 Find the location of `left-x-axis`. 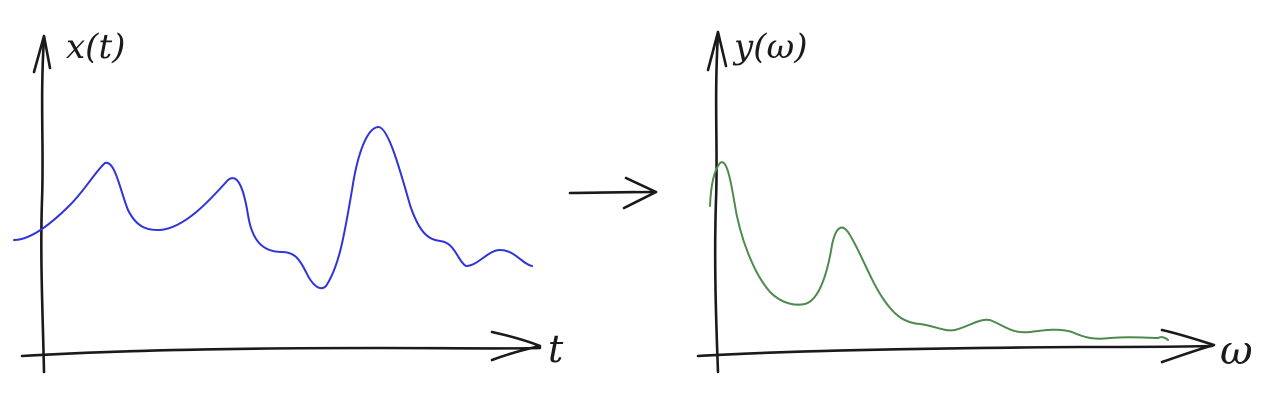

left-x-axis is located at coordinates (281, 352).